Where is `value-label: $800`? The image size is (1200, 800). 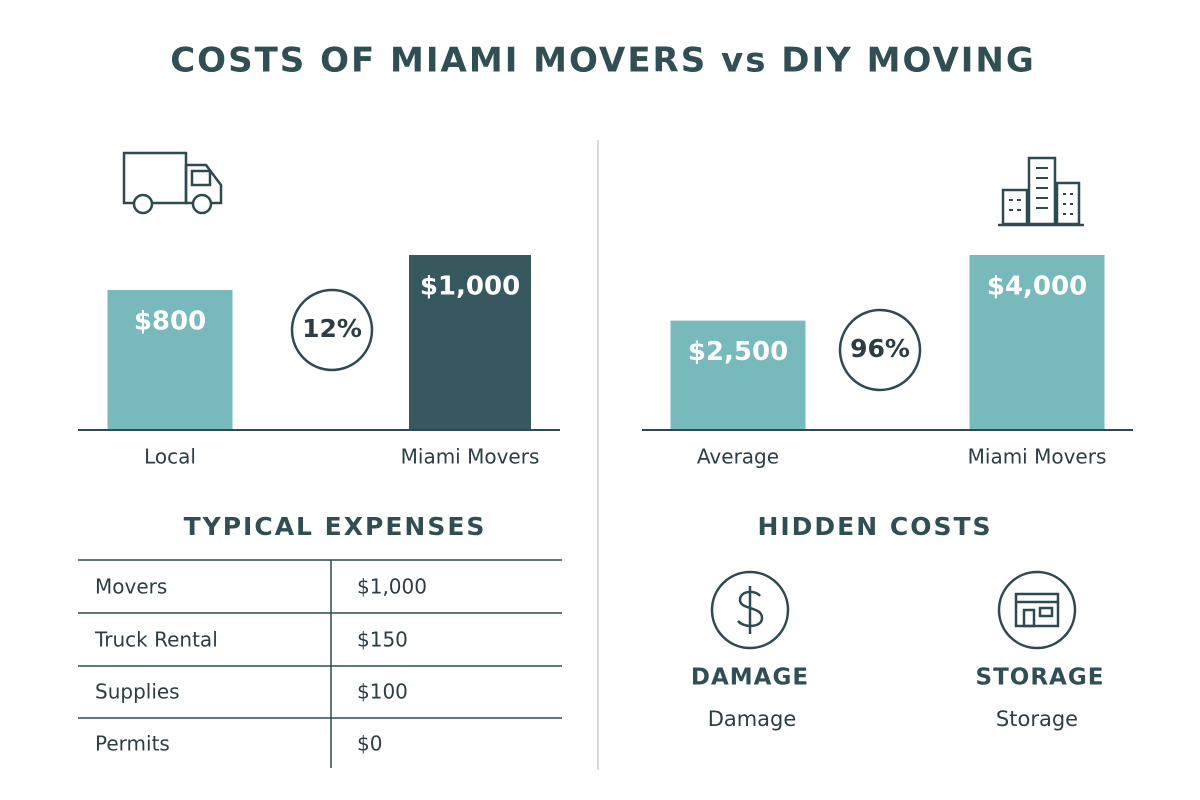 value-label: $800 is located at coordinates (170, 322).